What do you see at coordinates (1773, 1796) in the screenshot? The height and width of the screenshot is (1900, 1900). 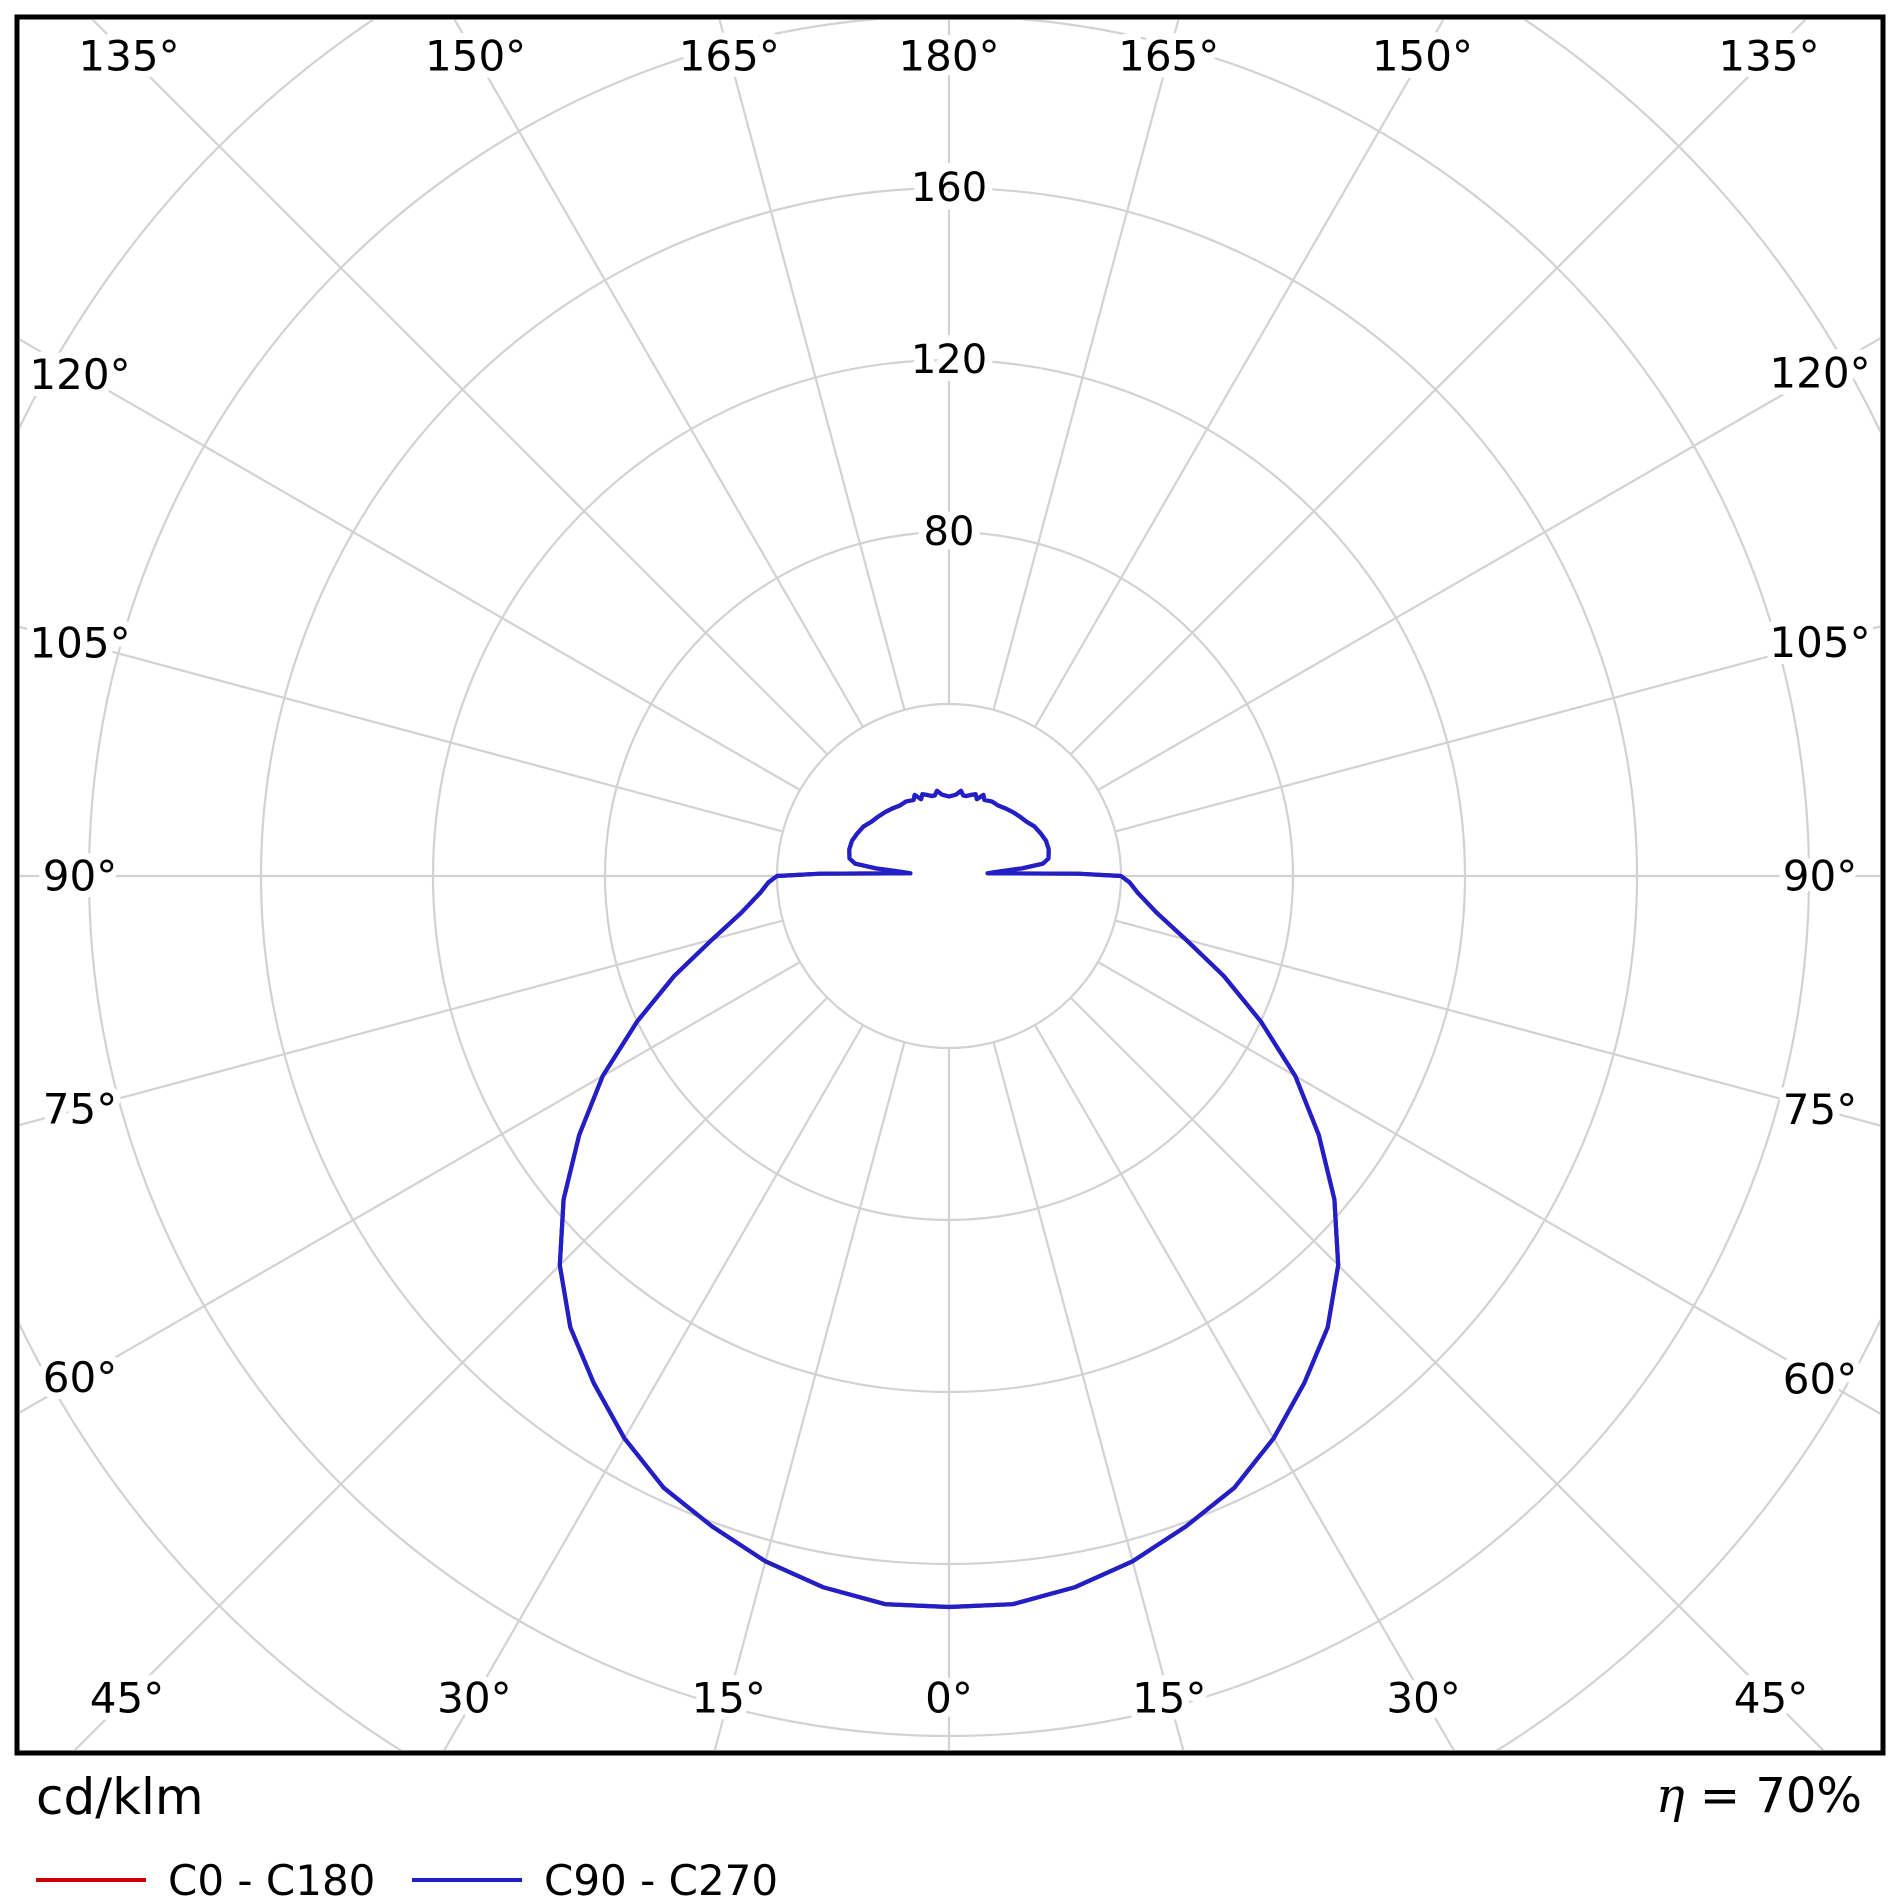 I see `efficiency-value: = 70%` at bounding box center [1773, 1796].